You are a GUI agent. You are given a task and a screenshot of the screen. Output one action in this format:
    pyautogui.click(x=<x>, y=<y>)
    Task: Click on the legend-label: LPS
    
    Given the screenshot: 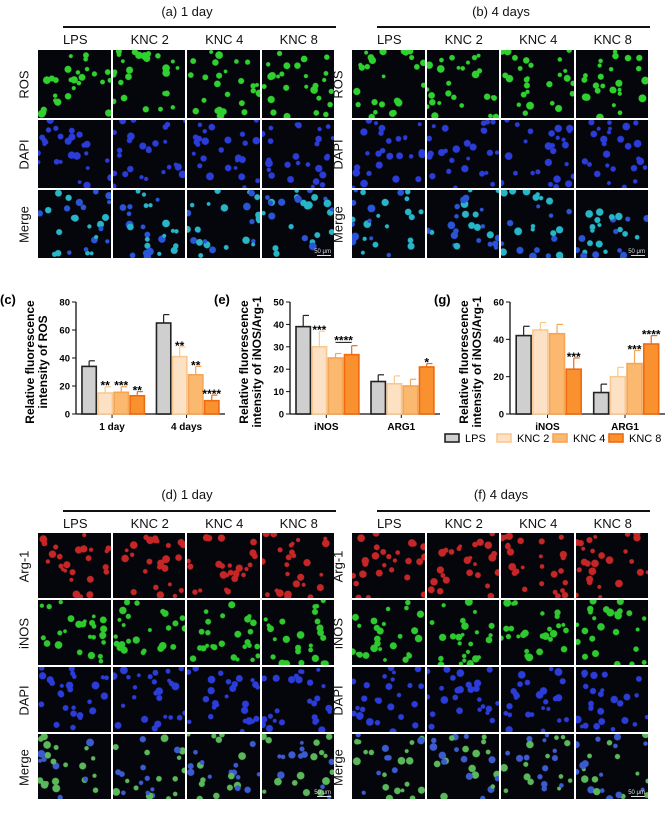 What is the action you would take?
    pyautogui.click(x=475, y=439)
    